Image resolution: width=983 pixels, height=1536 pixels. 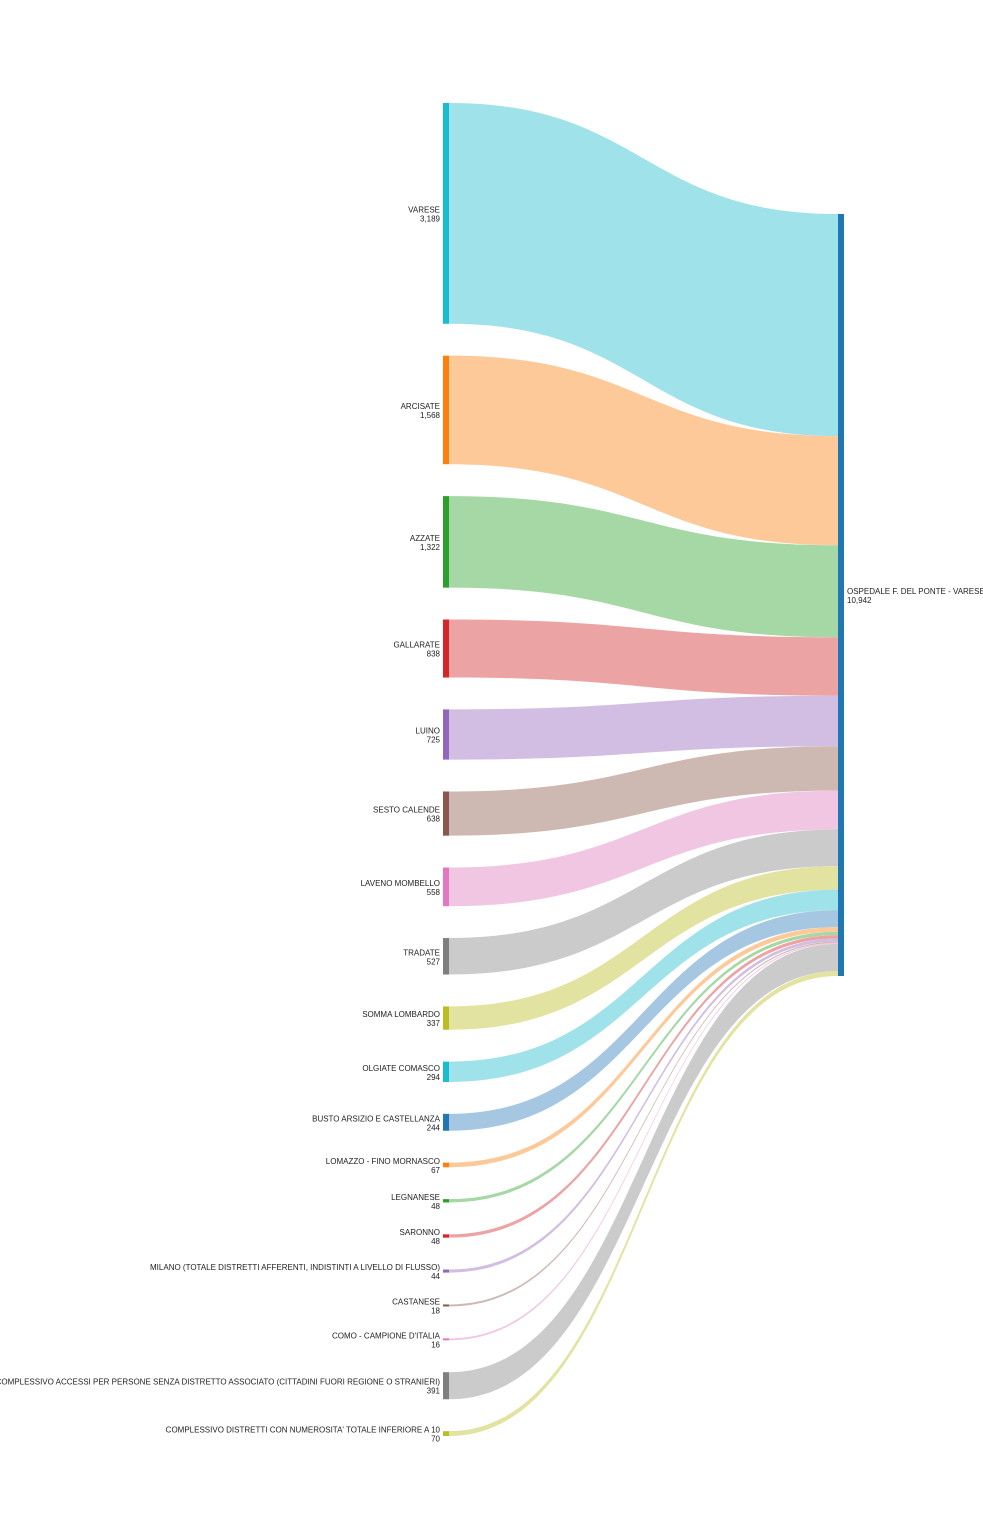 What do you see at coordinates (420, 1232) in the screenshot?
I see `source-label: SARONNO` at bounding box center [420, 1232].